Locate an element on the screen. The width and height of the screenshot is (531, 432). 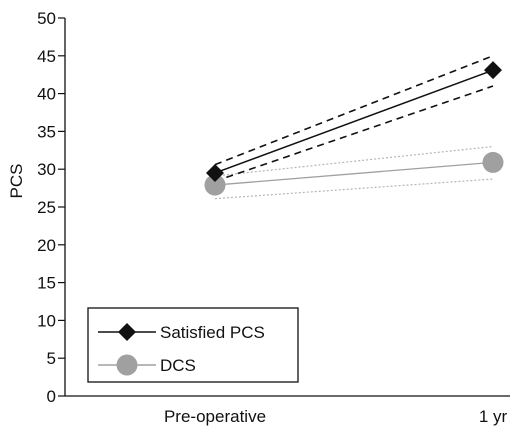
x-tick-label: Pre-operative is located at coordinates (215, 416).